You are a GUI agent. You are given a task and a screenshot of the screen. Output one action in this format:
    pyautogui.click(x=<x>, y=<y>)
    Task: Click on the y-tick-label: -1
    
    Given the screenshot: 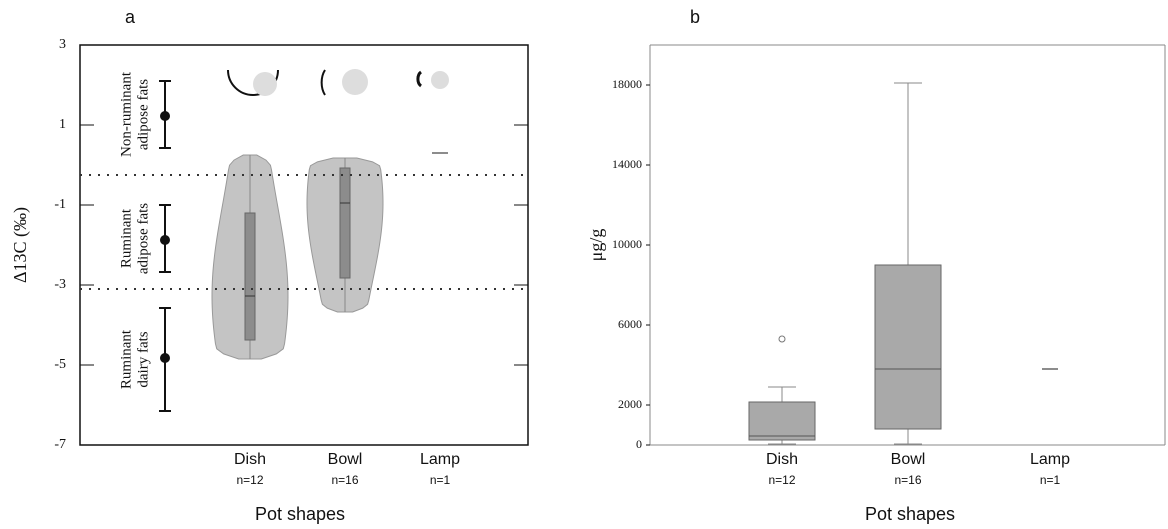 What is the action you would take?
    pyautogui.click(x=60, y=204)
    